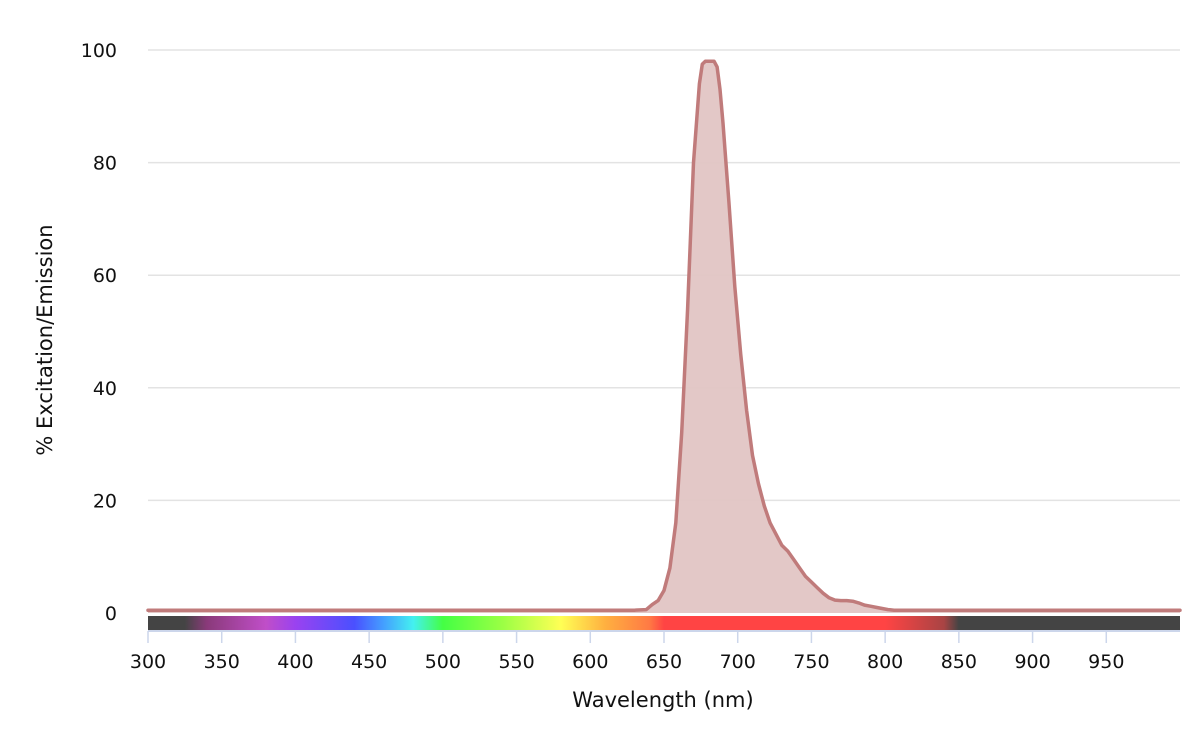  What do you see at coordinates (664, 662) in the screenshot?
I see `x-tick-label-650: 650` at bounding box center [664, 662].